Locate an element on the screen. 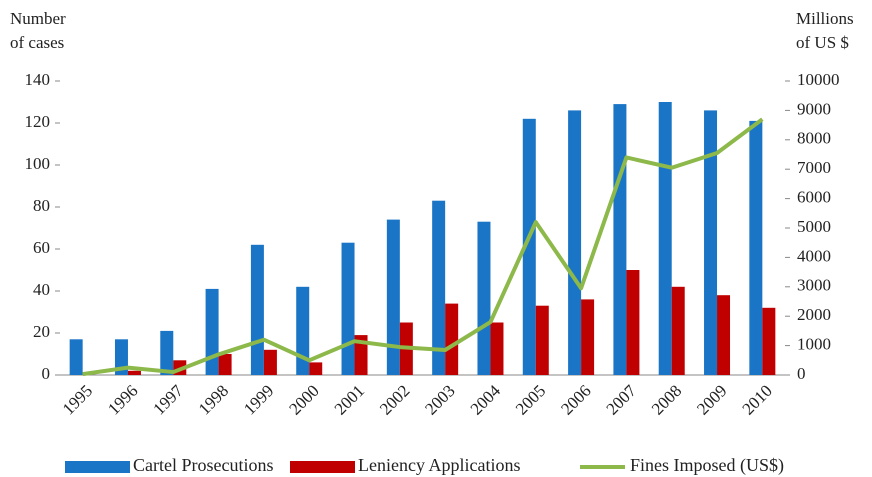  x-tick-label: 2007 is located at coordinates (622, 400).